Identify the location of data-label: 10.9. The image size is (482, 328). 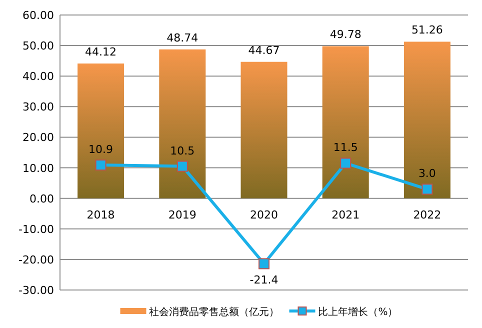
(101, 149).